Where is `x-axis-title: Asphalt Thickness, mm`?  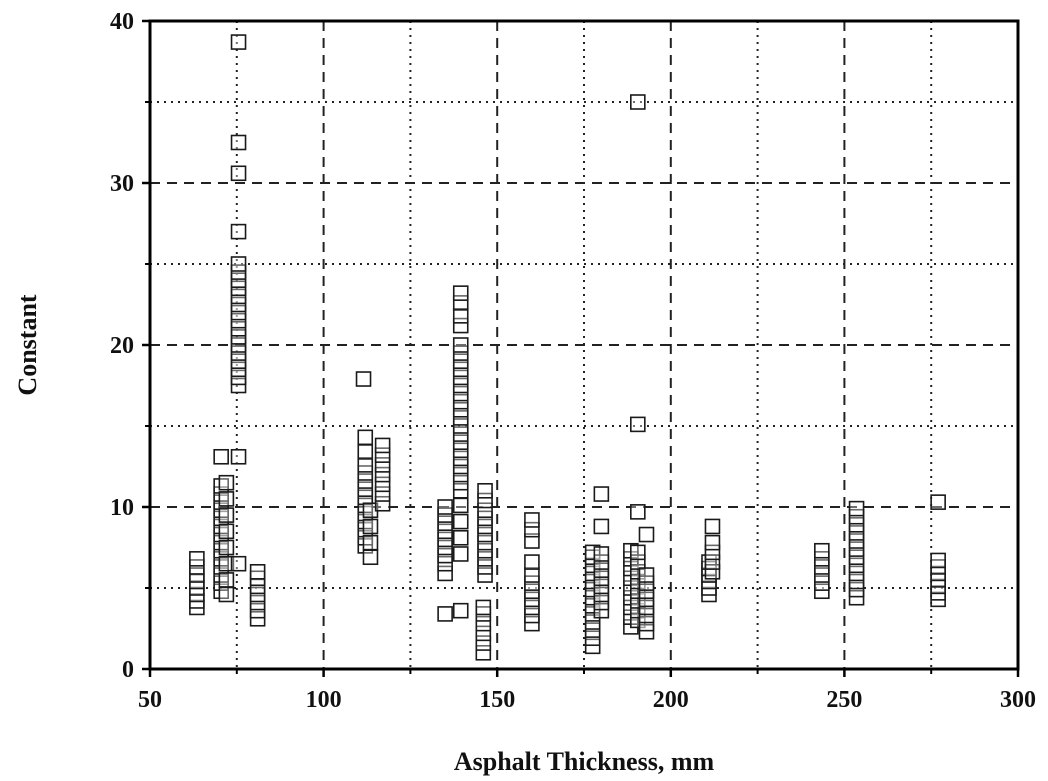 x-axis-title: Asphalt Thickness, mm is located at coordinates (584, 761).